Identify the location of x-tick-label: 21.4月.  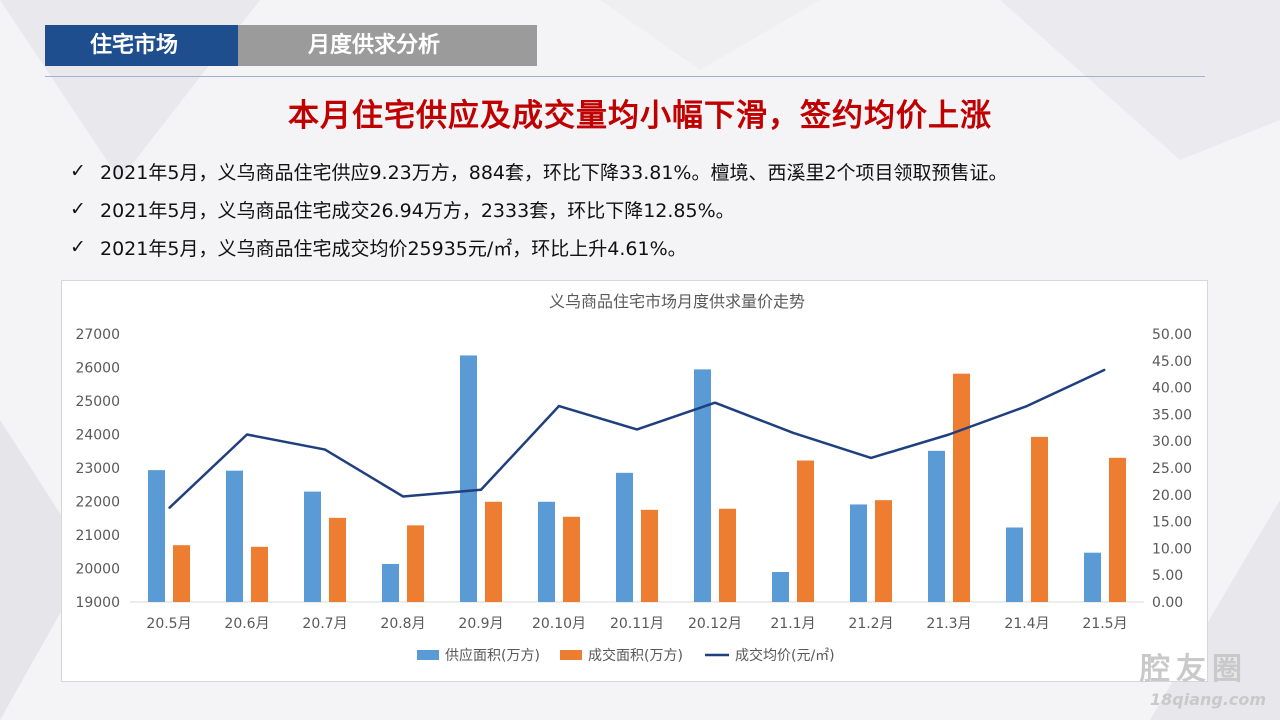
(1026, 624).